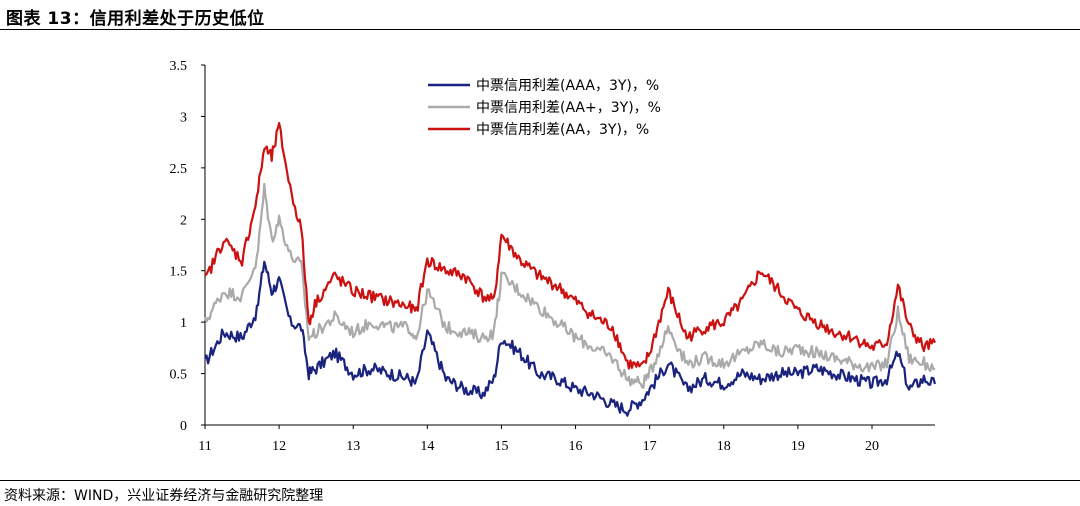 The height and width of the screenshot is (506, 1080). I want to click on page-title: 图表 13：信用利差处于历史低位, so click(135, 19).